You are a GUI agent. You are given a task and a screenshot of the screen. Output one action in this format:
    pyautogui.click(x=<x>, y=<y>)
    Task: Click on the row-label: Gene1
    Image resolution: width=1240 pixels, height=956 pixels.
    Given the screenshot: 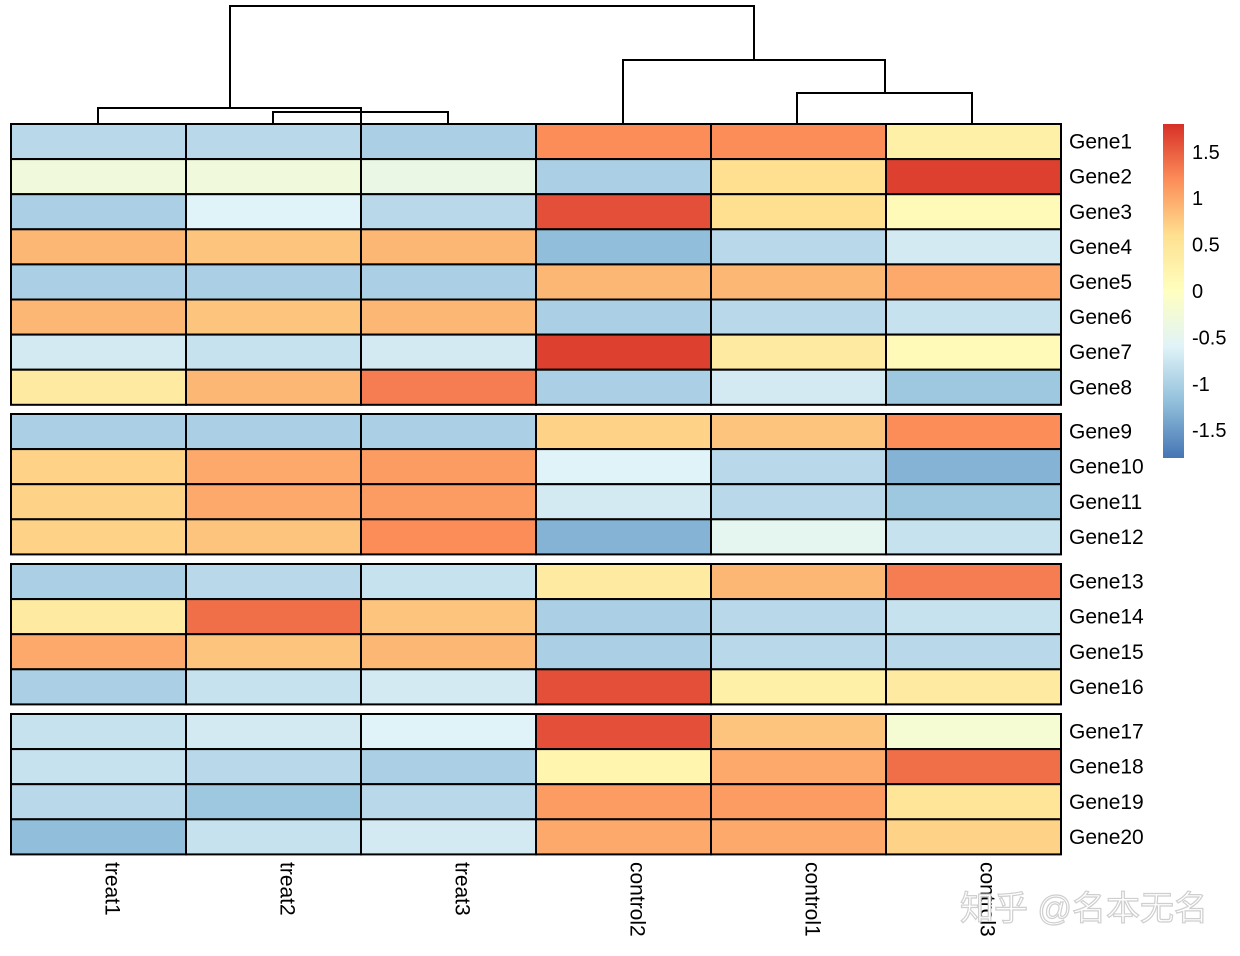 What is the action you would take?
    pyautogui.click(x=1100, y=142)
    